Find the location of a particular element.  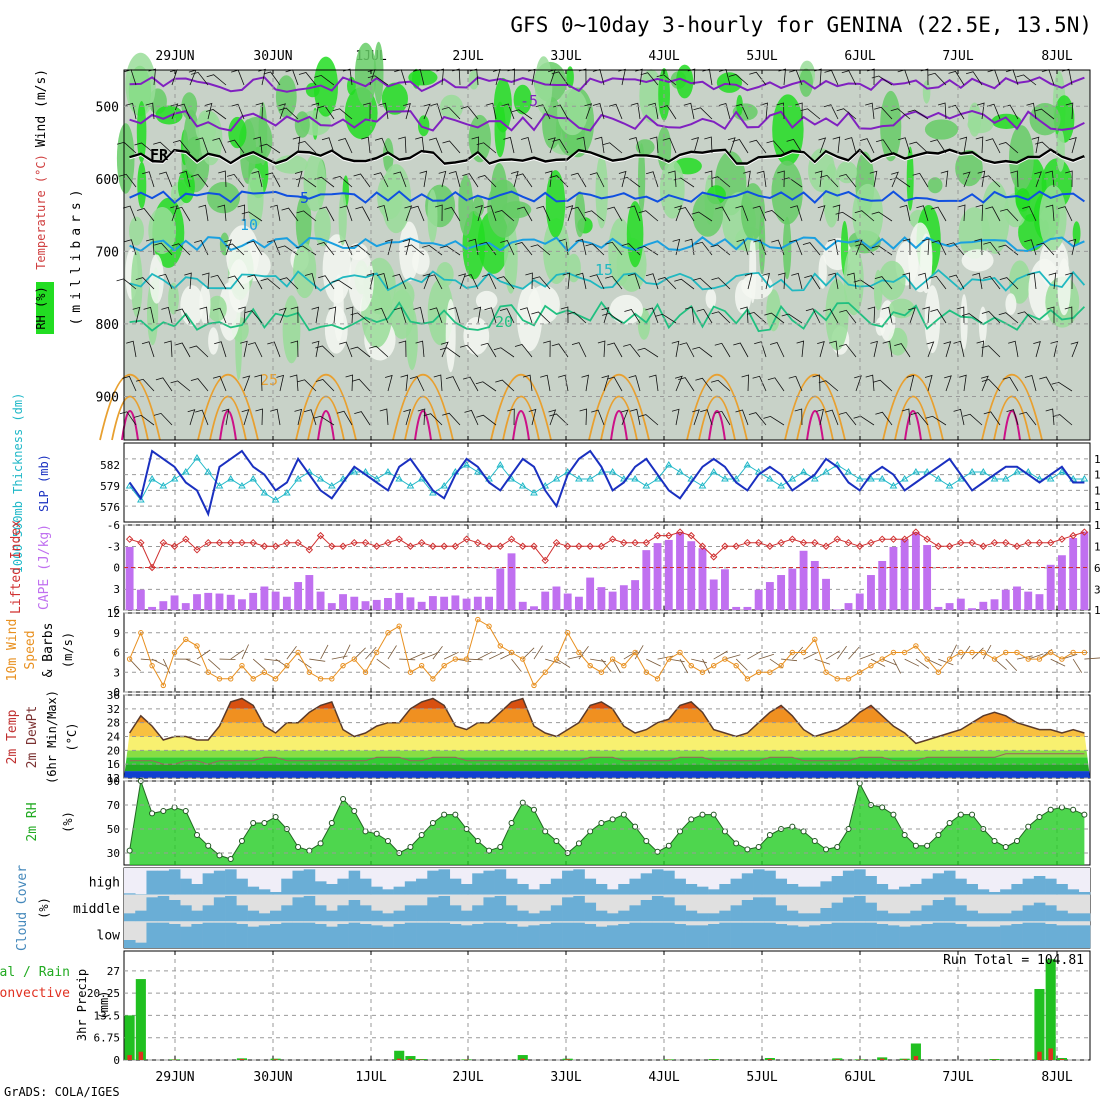

temperature-axis-label: Temperature (°C) is located at coordinates (41, 212).